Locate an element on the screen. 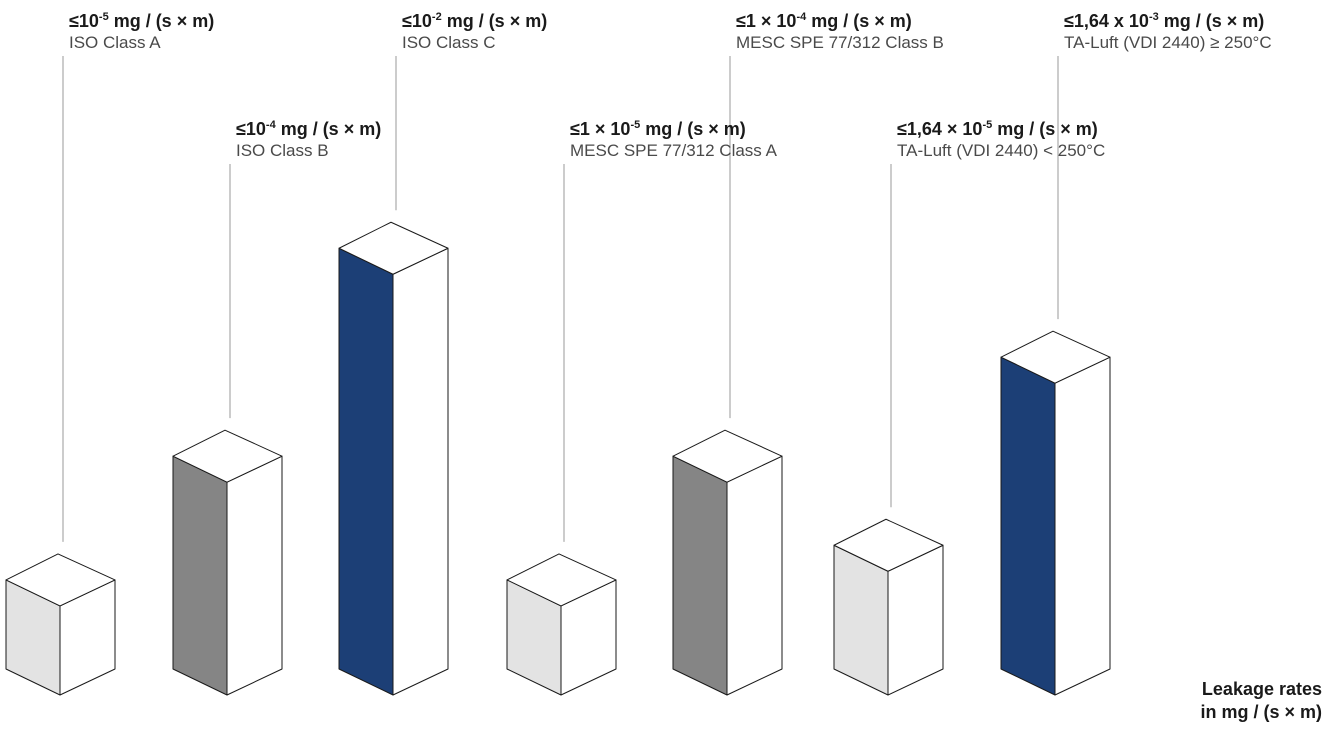 The image size is (1334, 729). leakage-rate-label: ≤1,64 x 10-3 mg / (s × m) is located at coordinates (1168, 21).